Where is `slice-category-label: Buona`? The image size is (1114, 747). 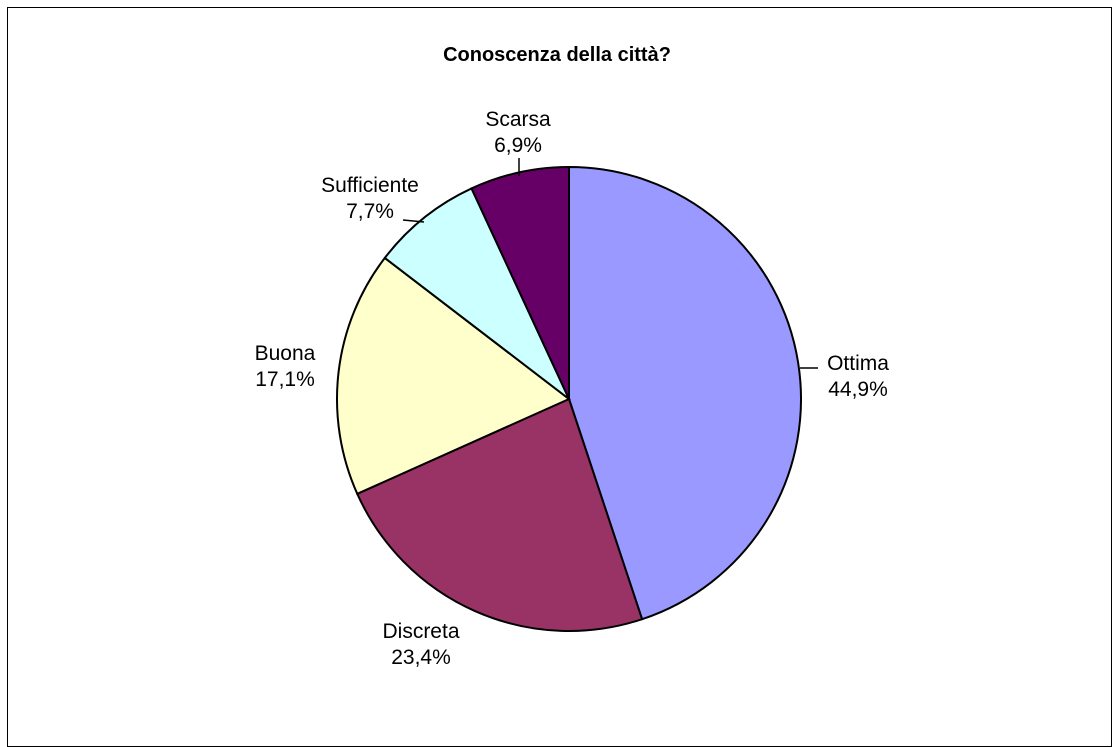
slice-category-label: Buona is located at coordinates (285, 353).